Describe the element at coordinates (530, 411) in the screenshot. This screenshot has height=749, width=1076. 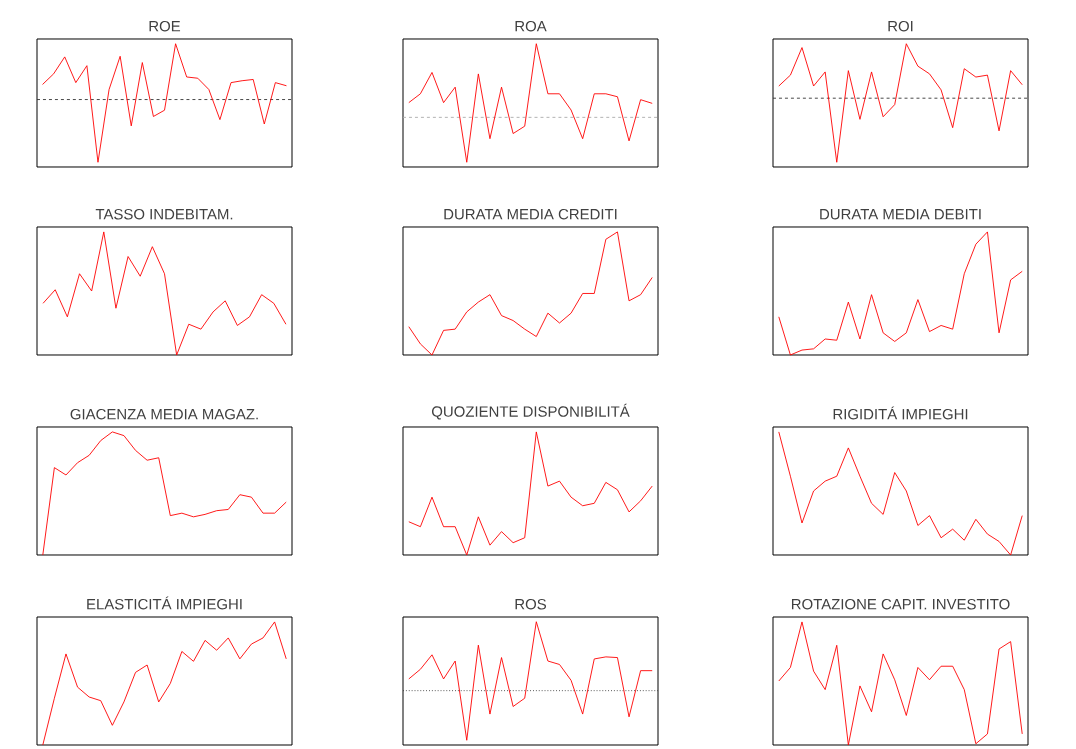
I see `chart-title: QUOZIENTE DISPONIBILITÁ` at that location.